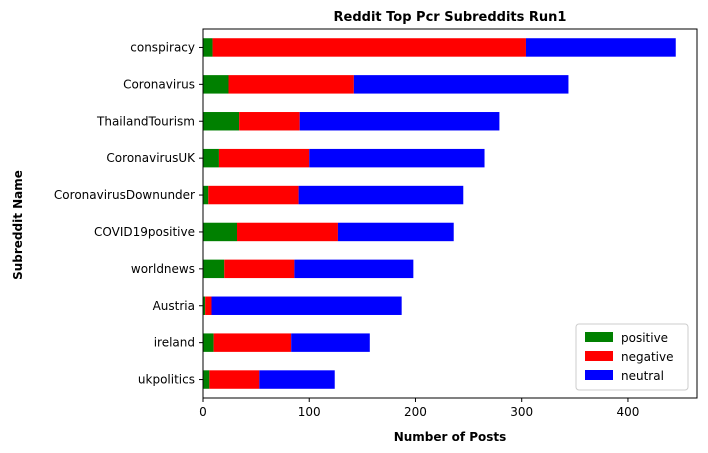 The height and width of the screenshot is (453, 708). Describe the element at coordinates (18, 225) in the screenshot. I see `y-axis-title: Subreddit Name` at that location.